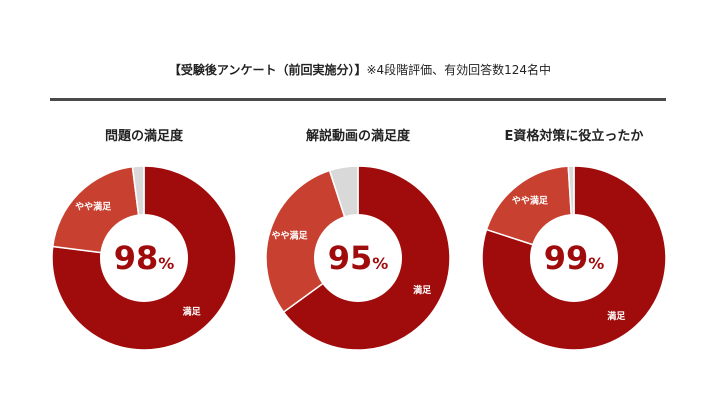 The image size is (720, 405). Describe the element at coordinates (459, 70) in the screenshot. I see `survey-note: ※4段階評価、有効回答数124名中` at that location.